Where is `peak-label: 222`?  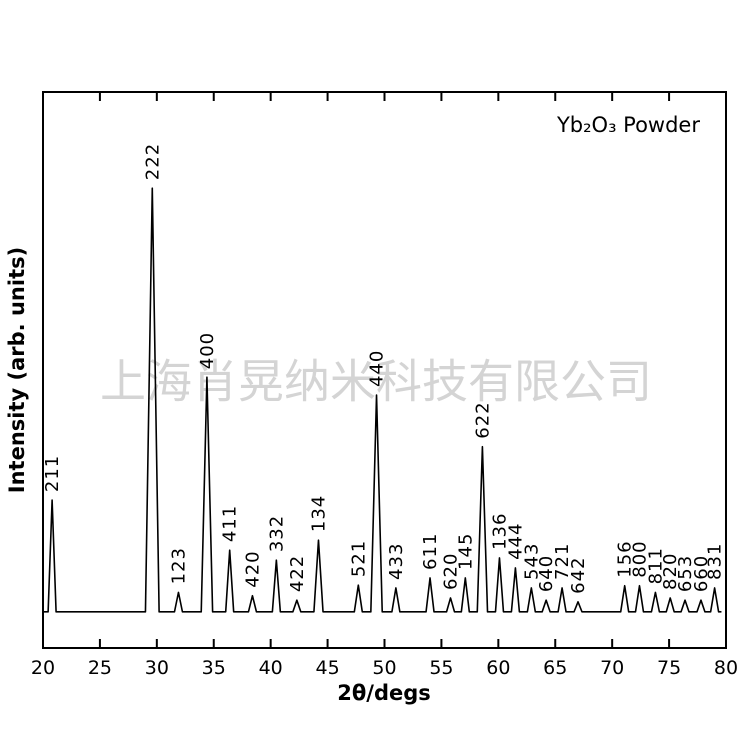
peak-label: 222 is located at coordinates (152, 161).